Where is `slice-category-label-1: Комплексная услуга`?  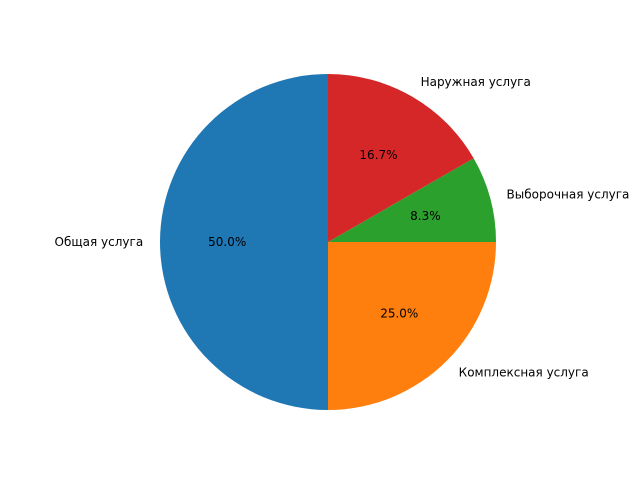 slice-category-label-1: Комплексная услуга is located at coordinates (524, 373).